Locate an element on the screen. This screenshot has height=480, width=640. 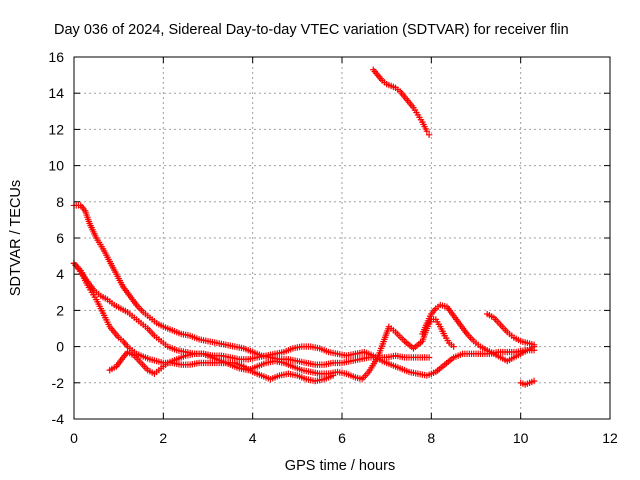
x-tick-label: 2 is located at coordinates (163, 438).